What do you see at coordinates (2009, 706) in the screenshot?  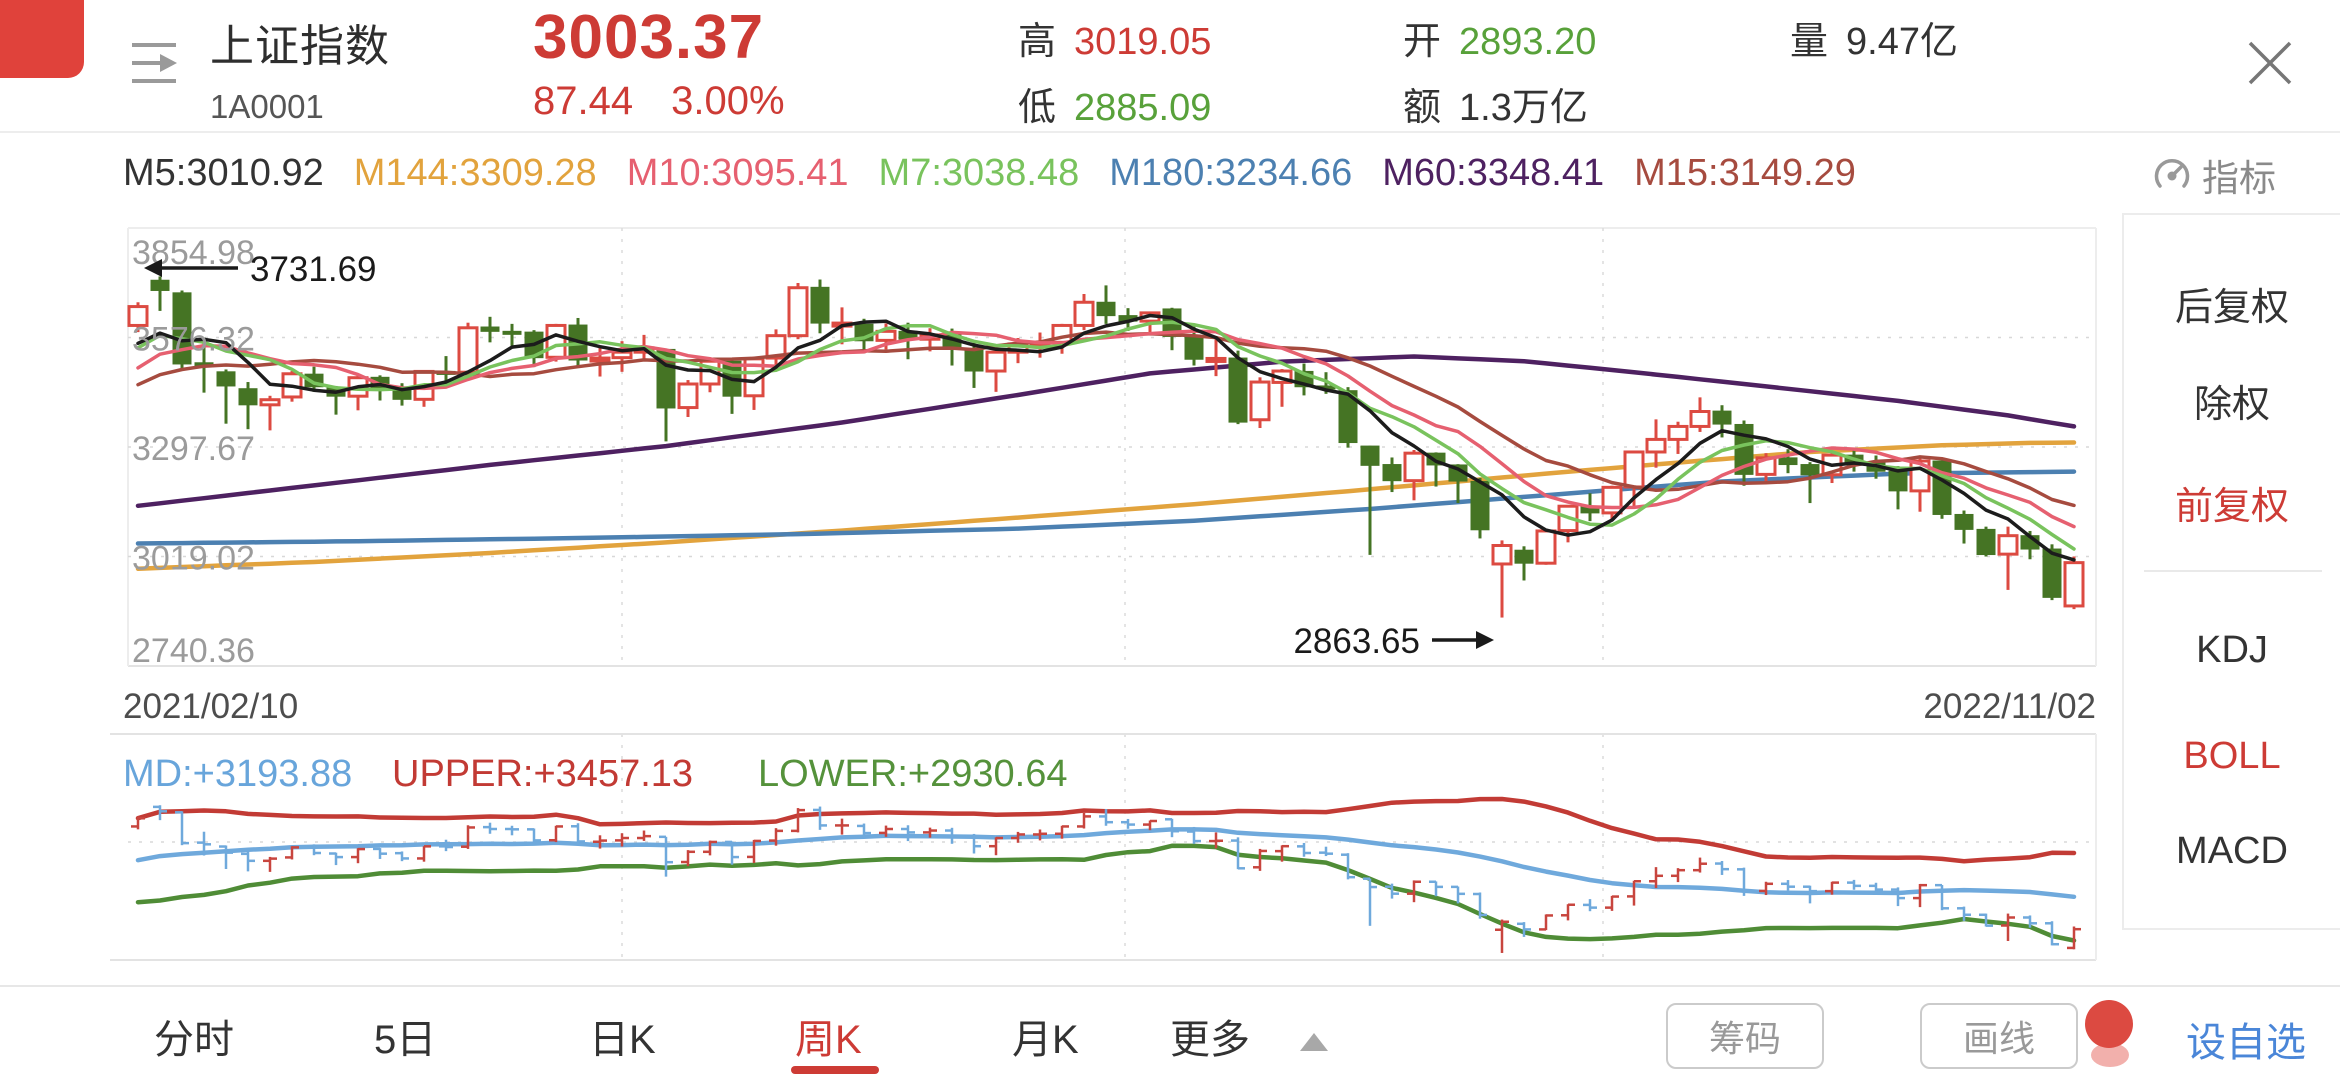 I see `date-end: 2022/11/02` at bounding box center [2009, 706].